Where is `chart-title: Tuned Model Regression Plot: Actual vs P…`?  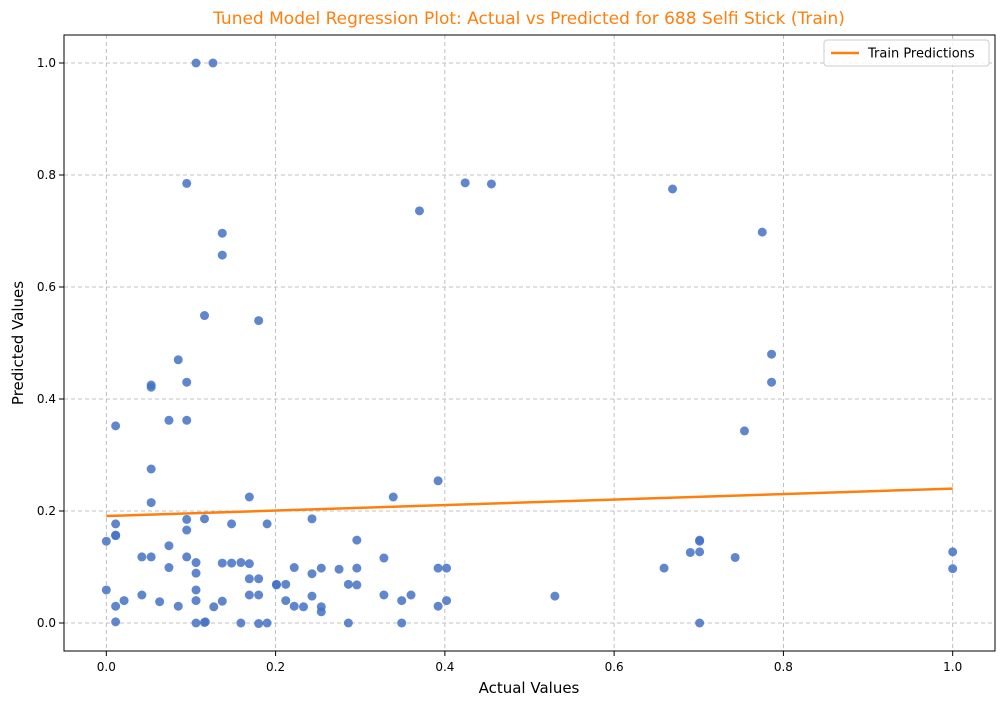 chart-title: Tuned Model Regression Plot: Actual vs P… is located at coordinates (528, 19).